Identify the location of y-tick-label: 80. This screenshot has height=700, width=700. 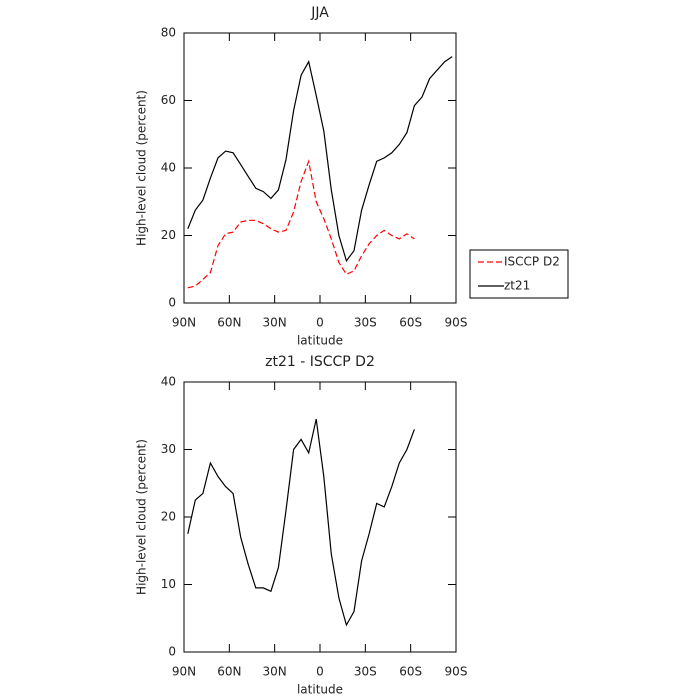
(168, 33).